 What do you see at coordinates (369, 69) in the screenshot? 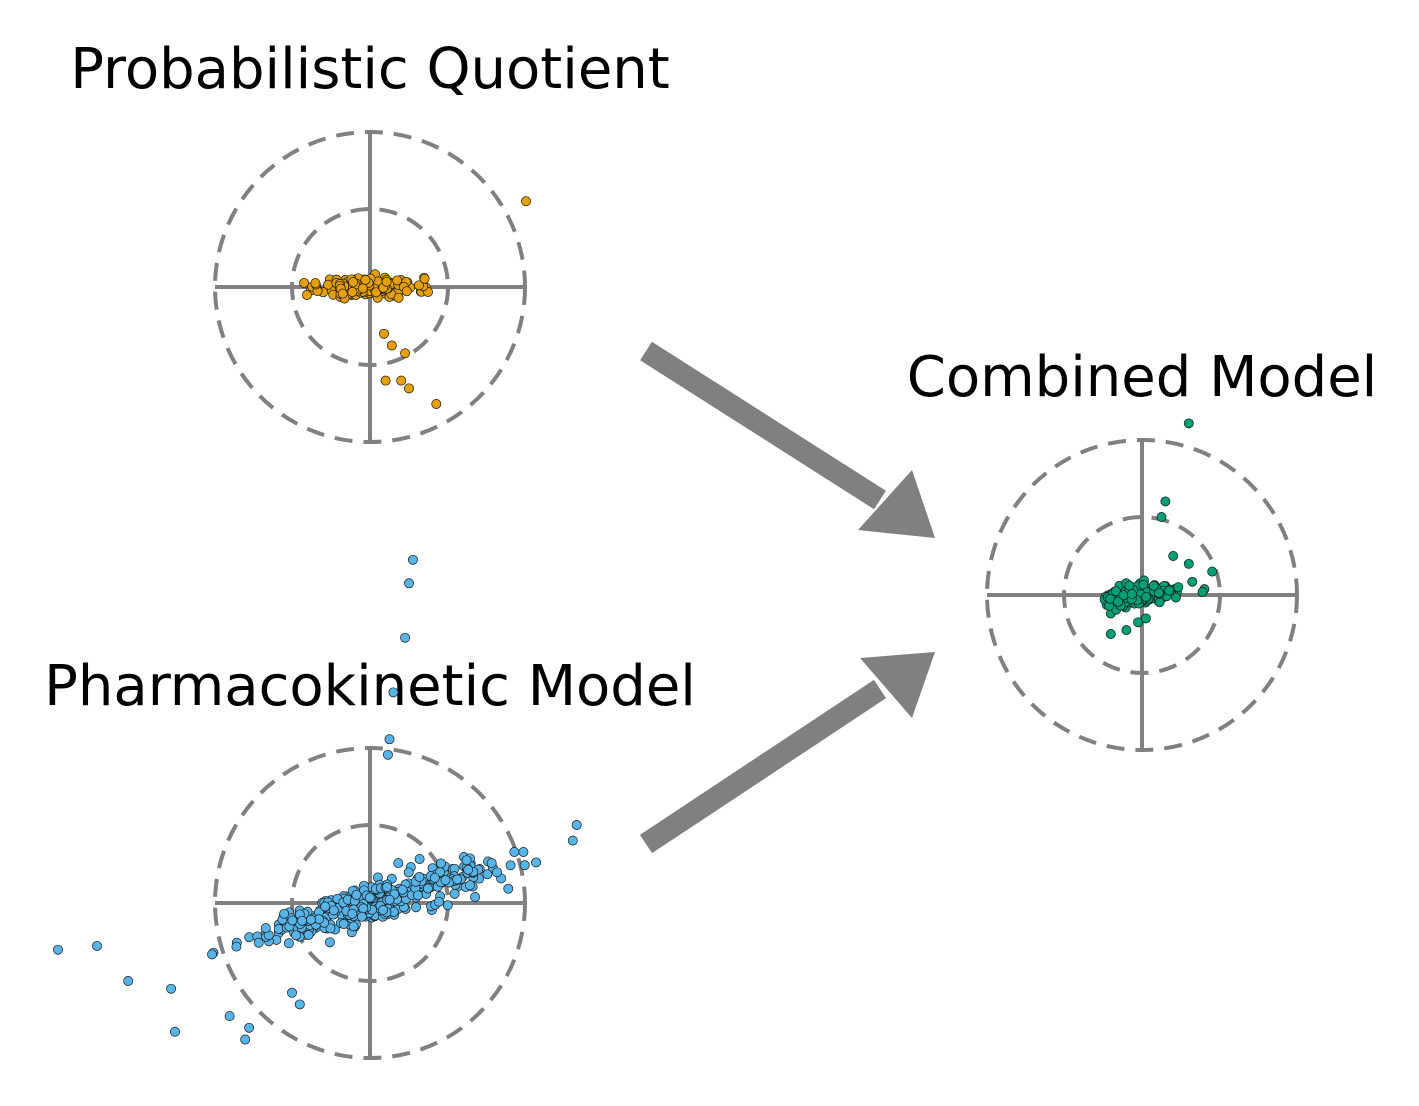
I see `panel-title-pq: Probabilistic Quotient` at bounding box center [369, 69].